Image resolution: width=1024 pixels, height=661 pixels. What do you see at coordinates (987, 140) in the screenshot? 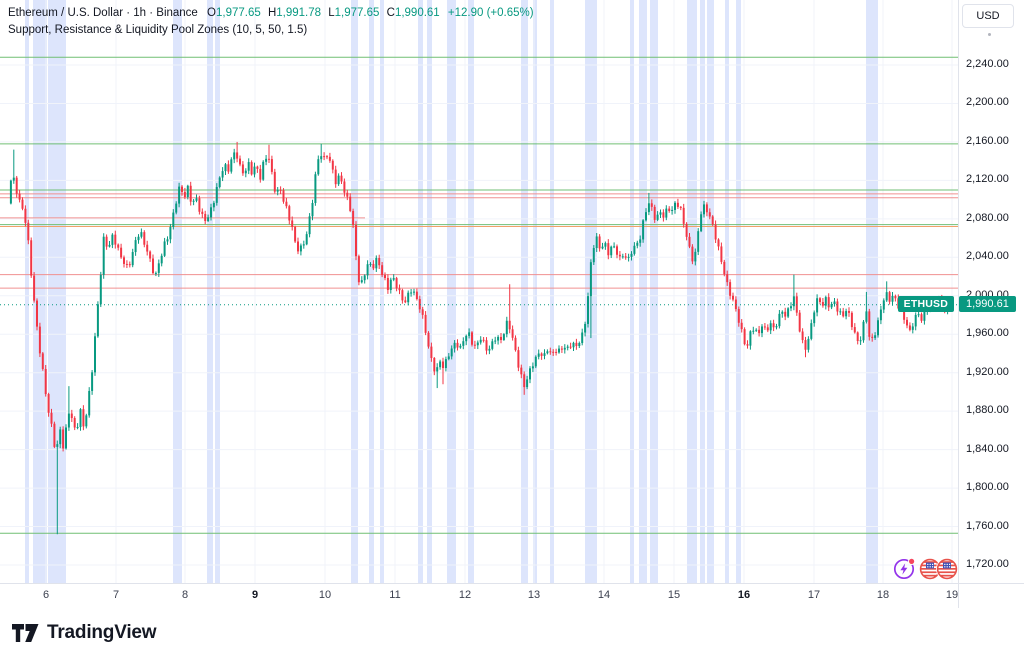
I see `price-axis-label: 2,160.00` at bounding box center [987, 140].